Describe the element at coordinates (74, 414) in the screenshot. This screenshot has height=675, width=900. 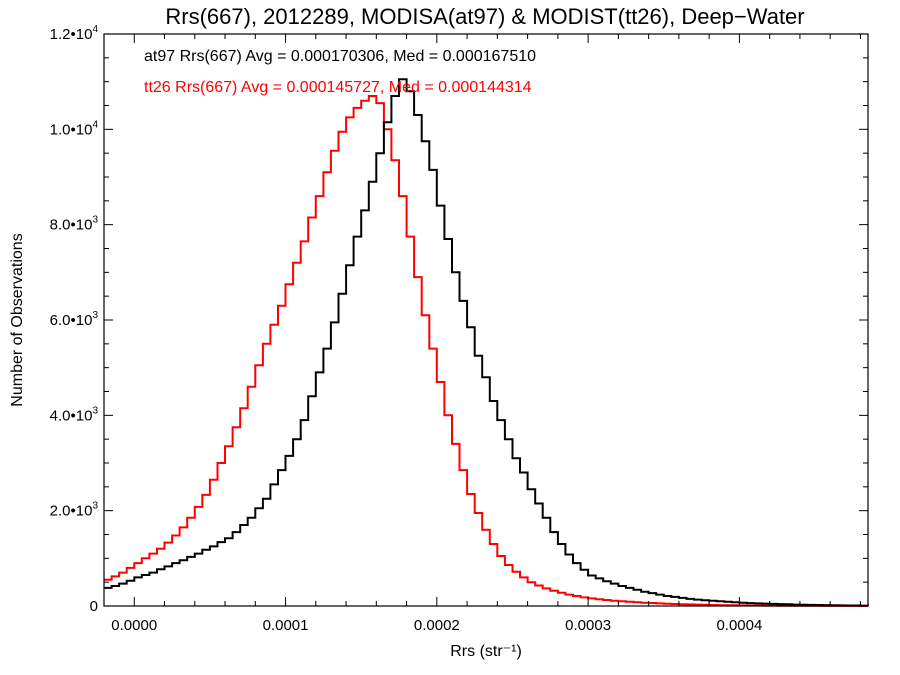
I see `y-tick-label: 4.0•103` at that location.